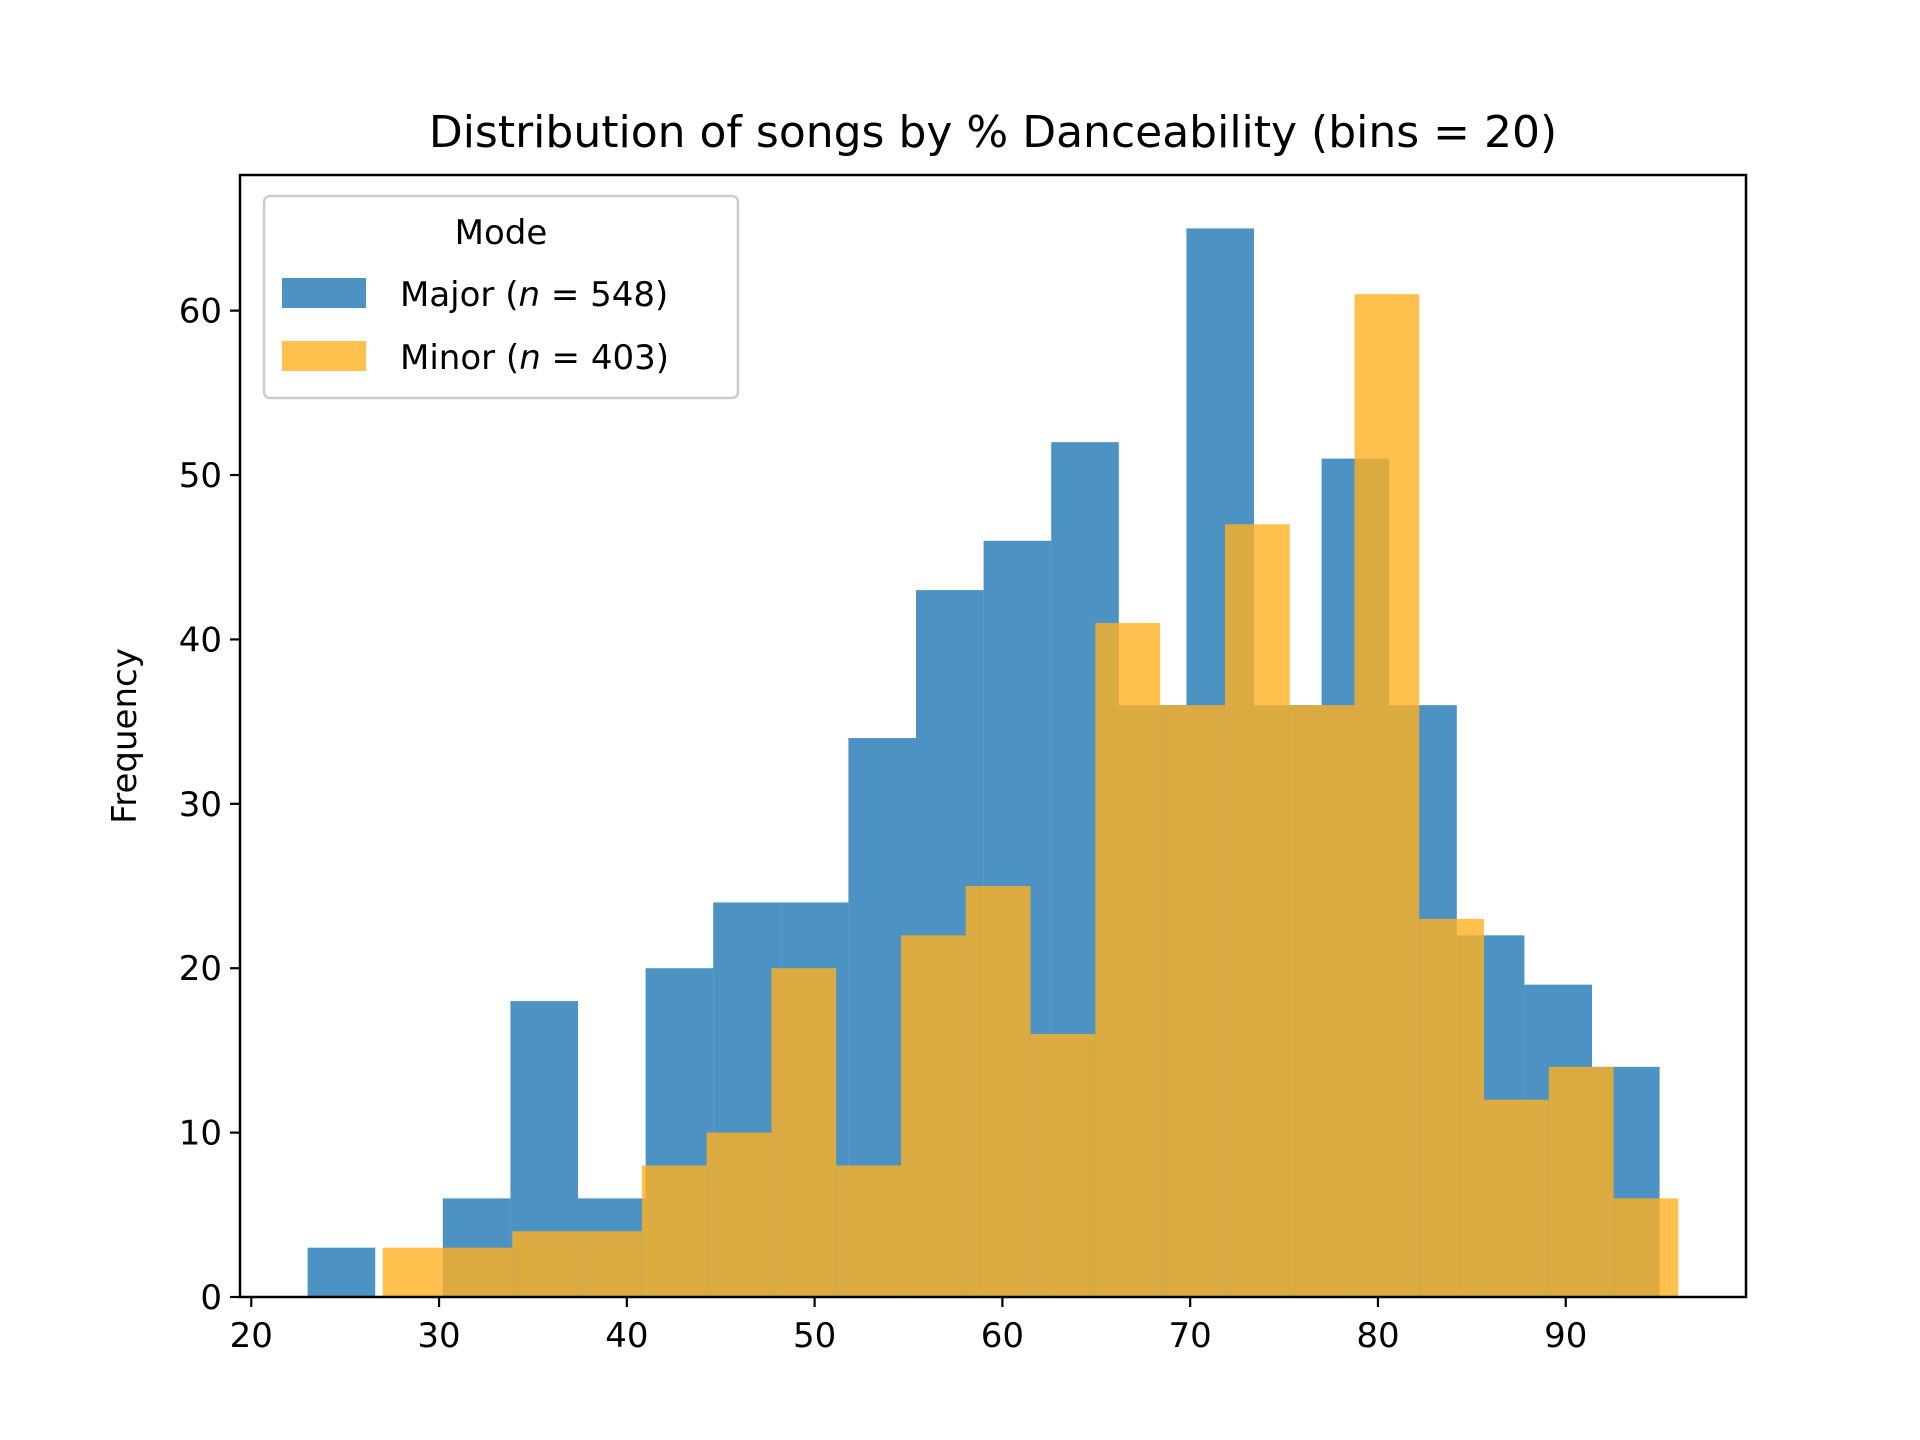  What do you see at coordinates (626, 1336) in the screenshot?
I see `x-tick-label: 40` at bounding box center [626, 1336].